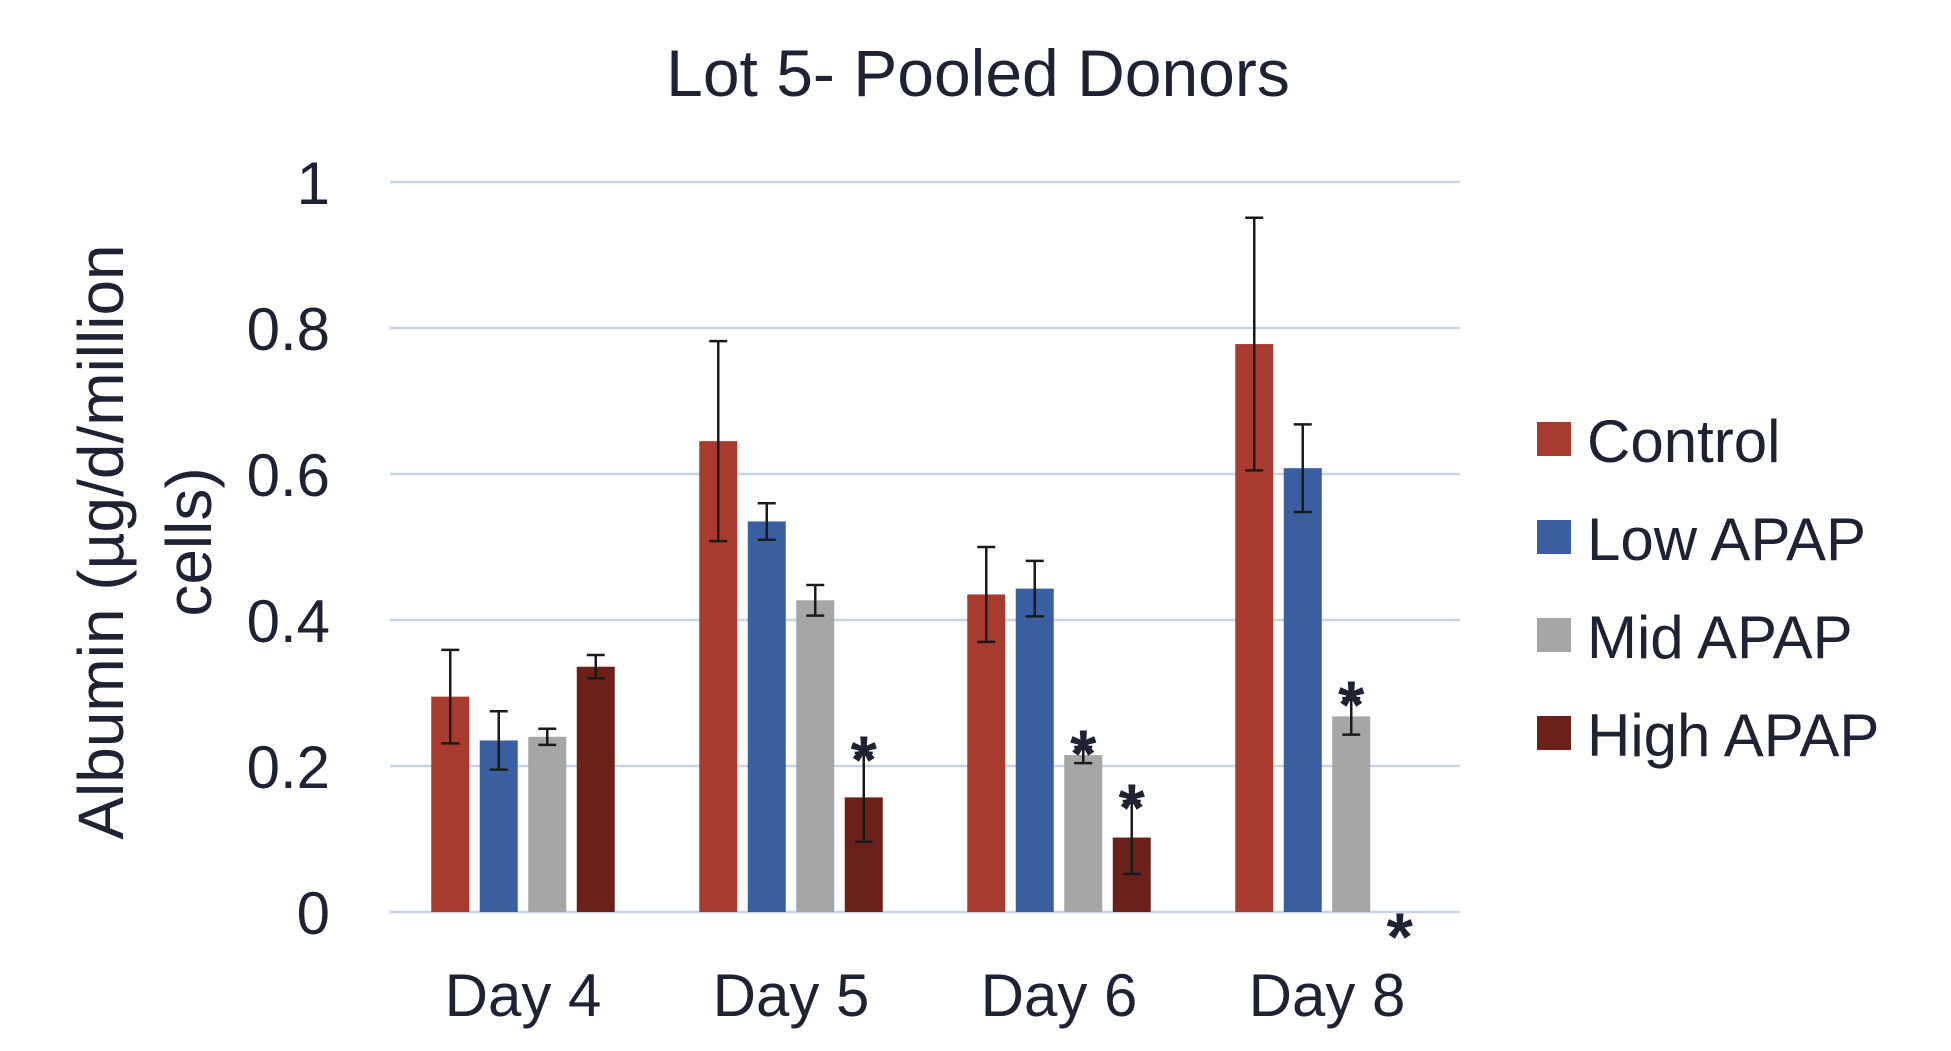 The image size is (1951, 1051). What do you see at coordinates (1708, 588) in the screenshot?
I see `legend: Control Low APAP Mid APAP High APAP` at bounding box center [1708, 588].